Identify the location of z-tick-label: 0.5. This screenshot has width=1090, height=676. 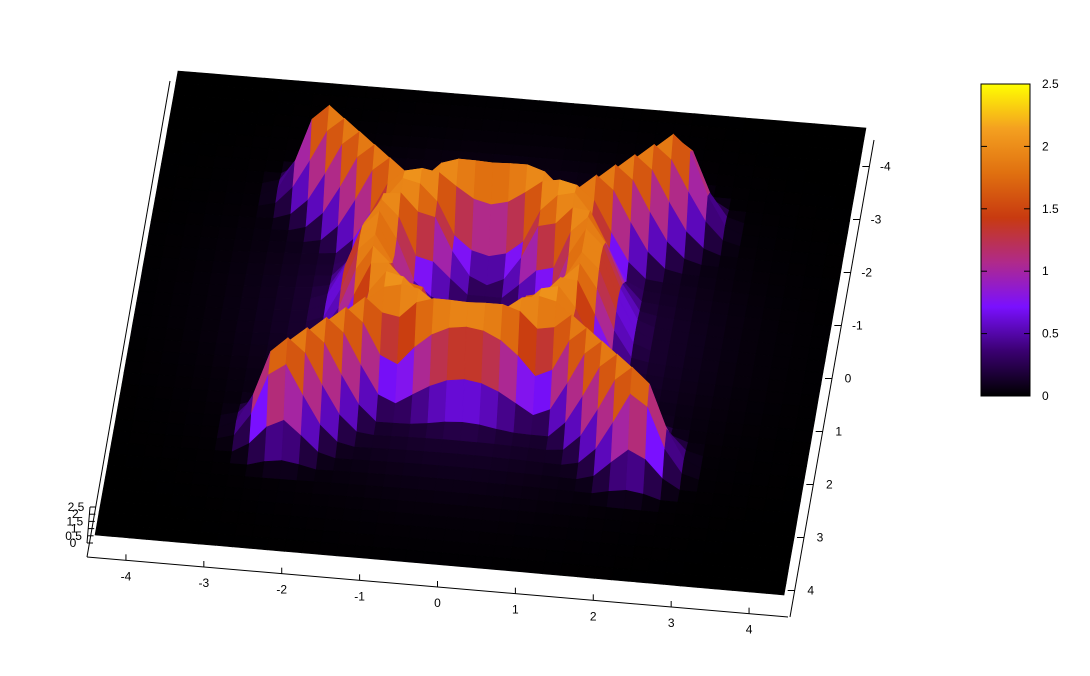
(73, 536).